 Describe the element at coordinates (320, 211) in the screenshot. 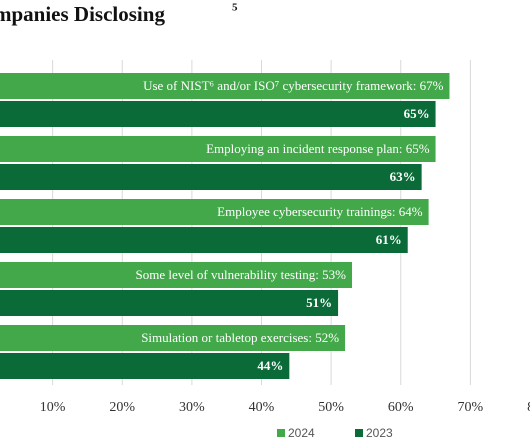

I see `bar-label: Employee cybersecurity trainings: 64%` at that location.